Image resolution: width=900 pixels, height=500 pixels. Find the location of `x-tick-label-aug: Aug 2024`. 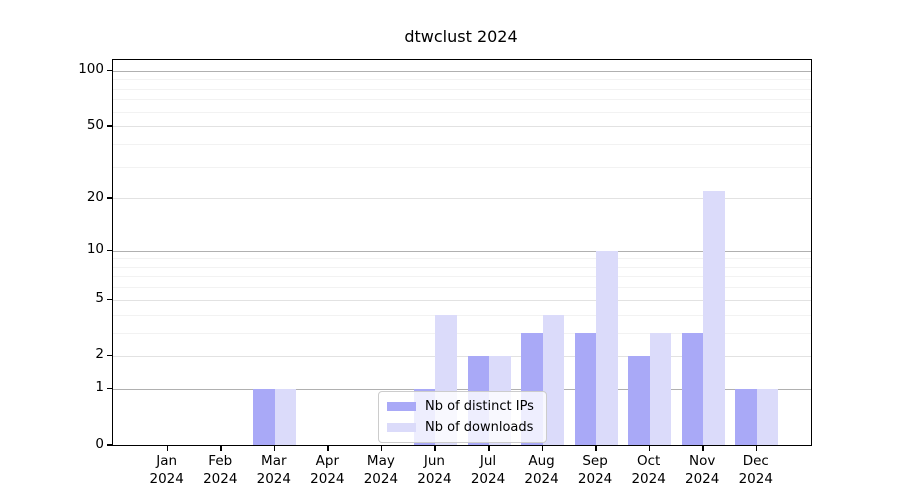

x-tick-label-aug: Aug 2024 is located at coordinates (541, 470).